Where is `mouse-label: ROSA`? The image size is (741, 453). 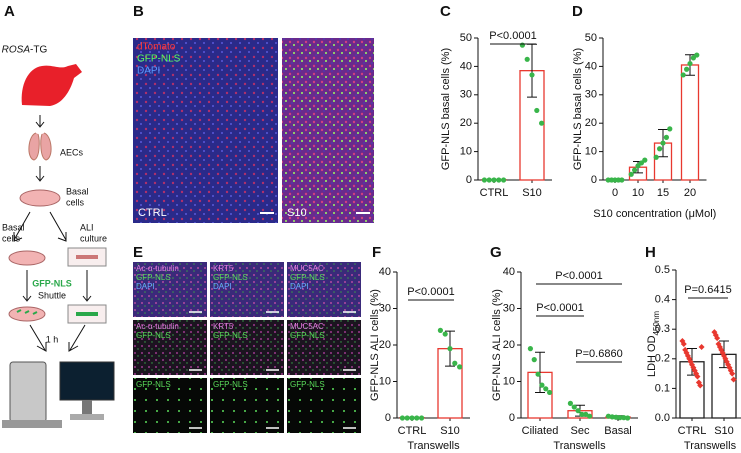
mouse-label: ROSA is located at coordinates (16, 50).